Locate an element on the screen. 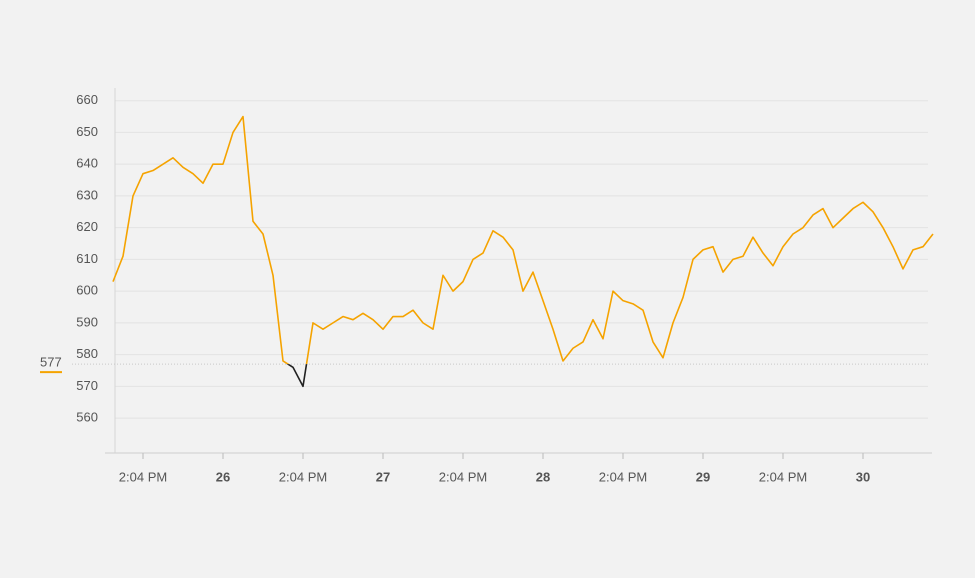 The width and height of the screenshot is (975, 578). y-tick-label: 580 is located at coordinates (87, 353).